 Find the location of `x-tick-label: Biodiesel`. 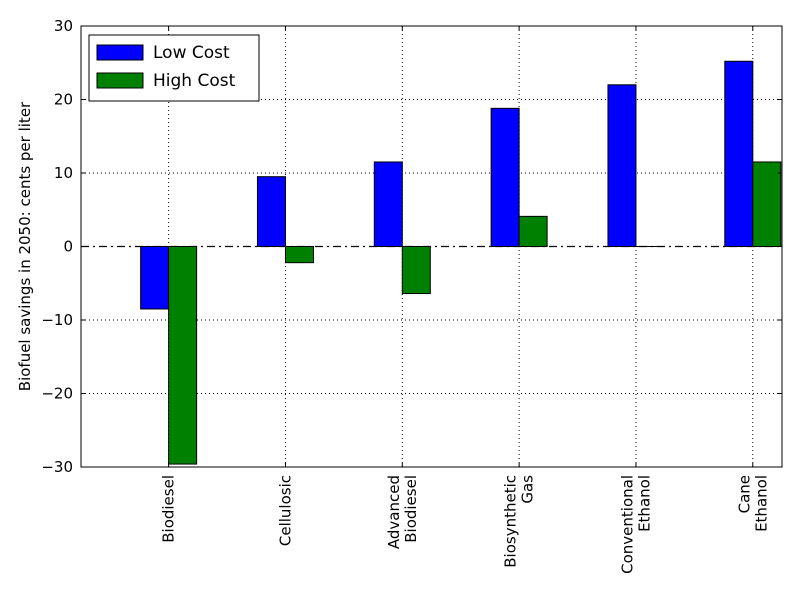

x-tick-label: Biodiesel is located at coordinates (169, 509).